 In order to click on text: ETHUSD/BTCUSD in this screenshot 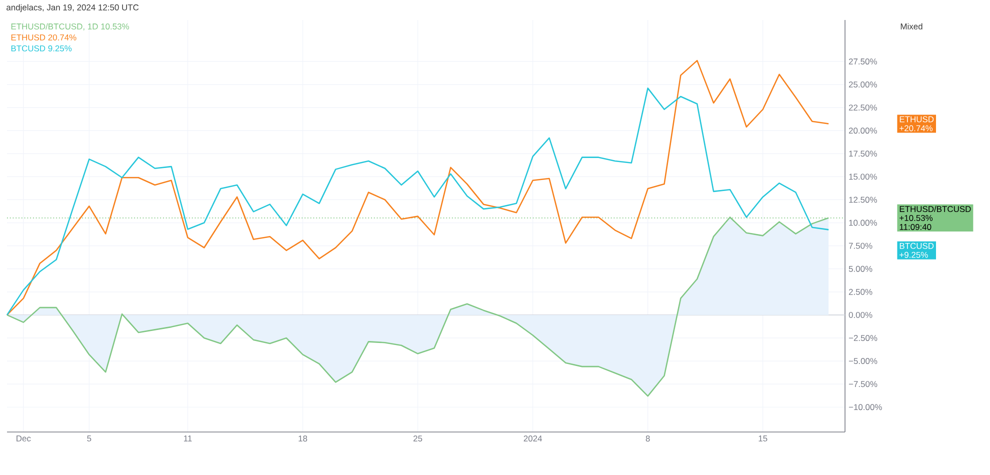, I will do `click(935, 209)`.